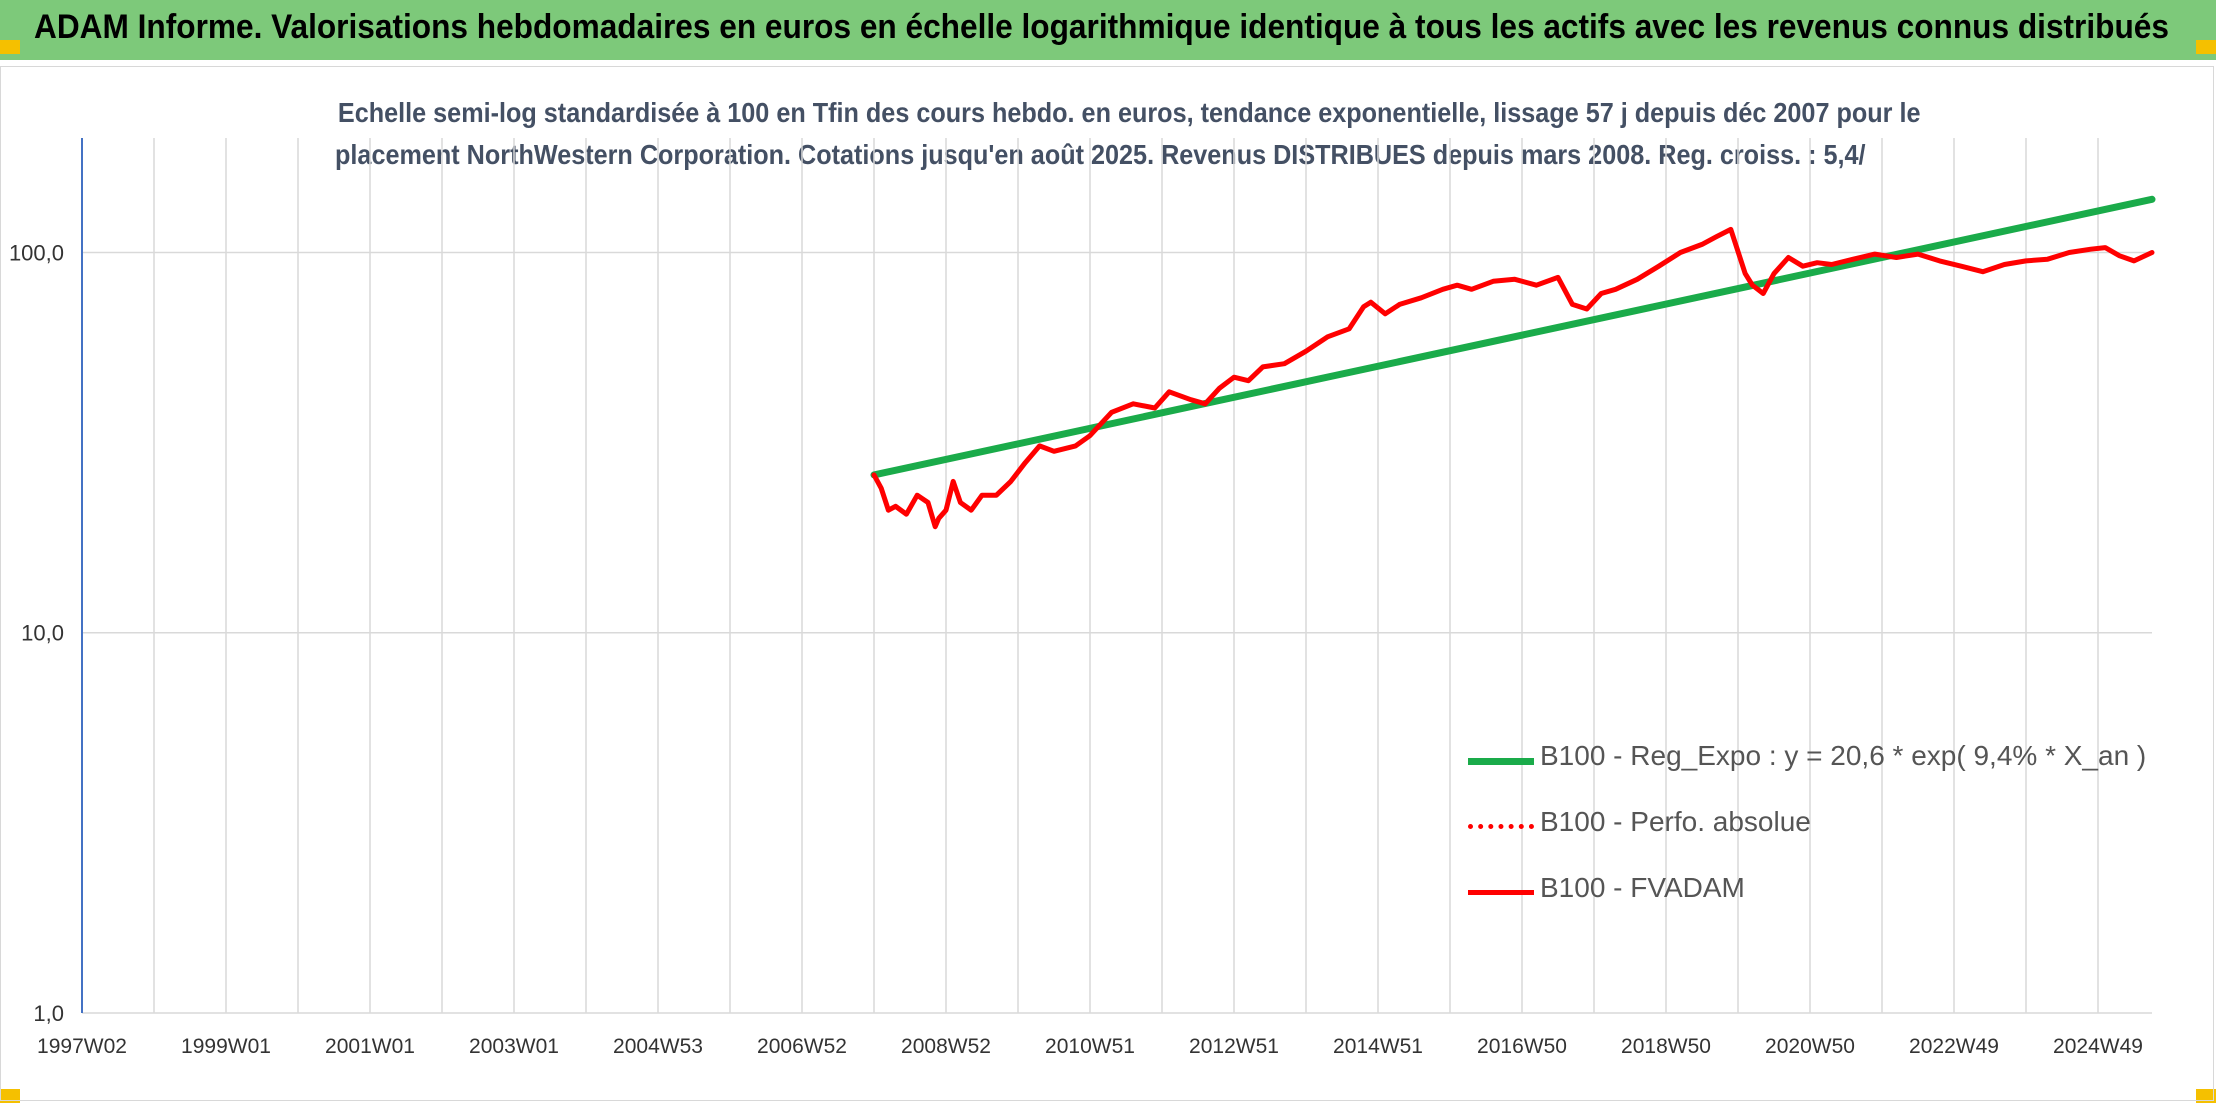 Image resolution: width=2216 pixels, height=1103 pixels. I want to click on x-tick-label: 2006W52, so click(802, 1046).